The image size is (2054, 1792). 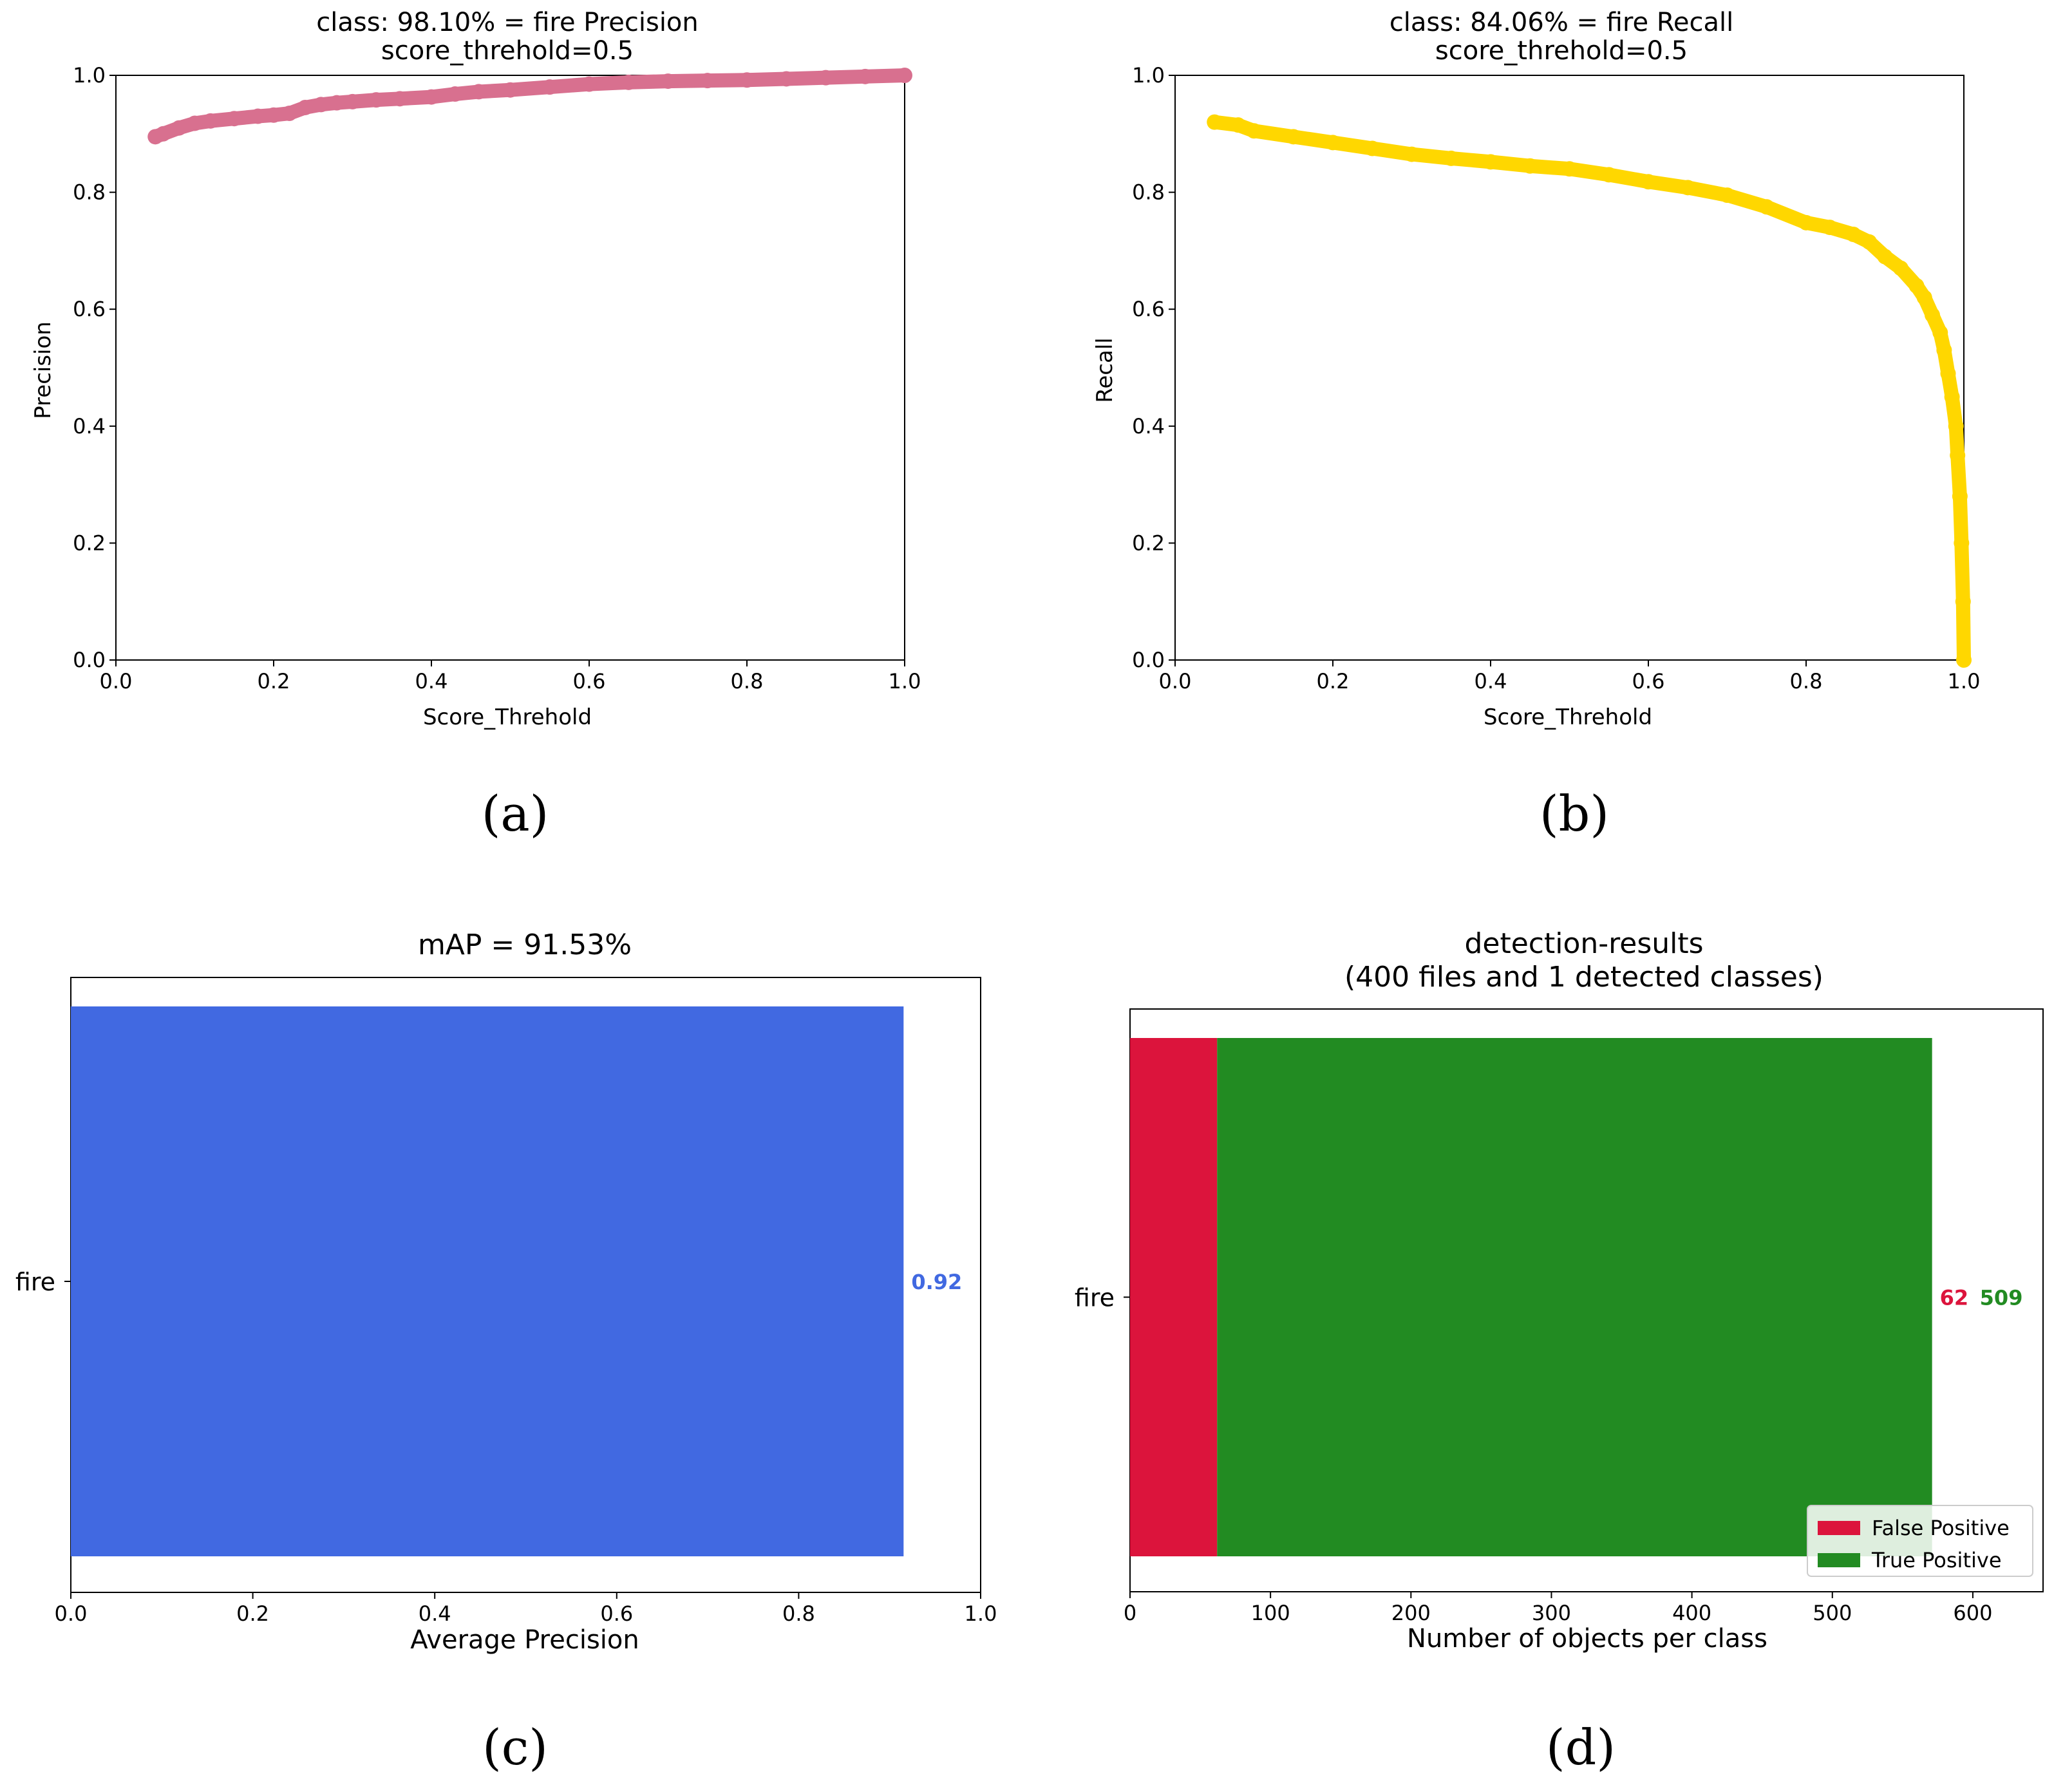 What do you see at coordinates (1148, 309) in the screenshot?
I see `y-tick-label: 0.6` at bounding box center [1148, 309].